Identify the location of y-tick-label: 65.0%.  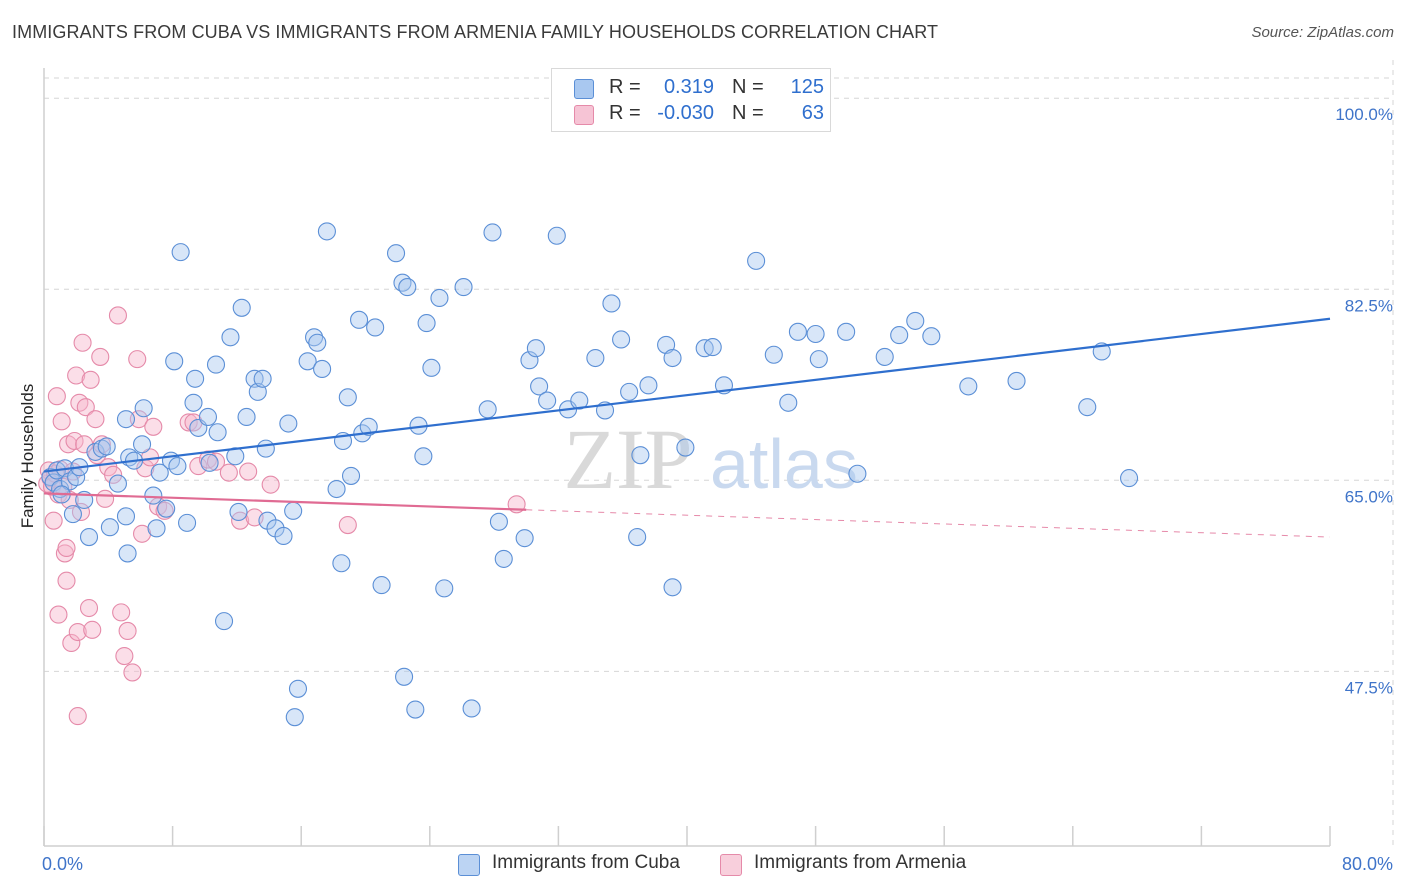
(1369, 496).